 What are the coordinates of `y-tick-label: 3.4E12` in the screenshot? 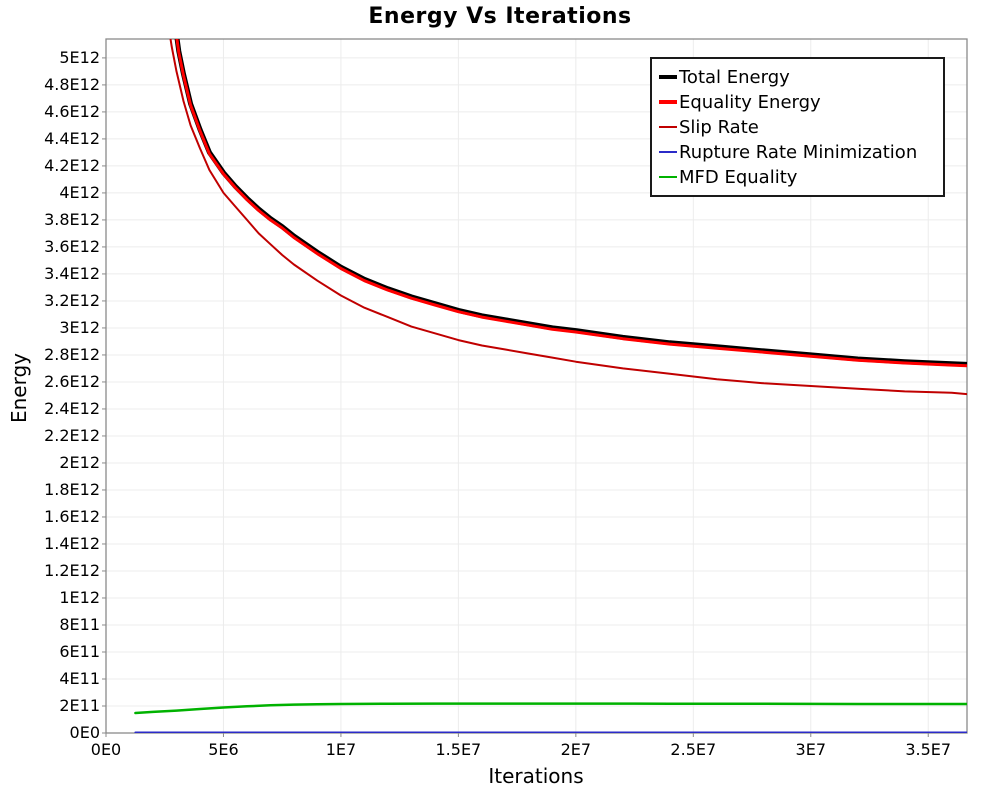 It's located at (72, 273).